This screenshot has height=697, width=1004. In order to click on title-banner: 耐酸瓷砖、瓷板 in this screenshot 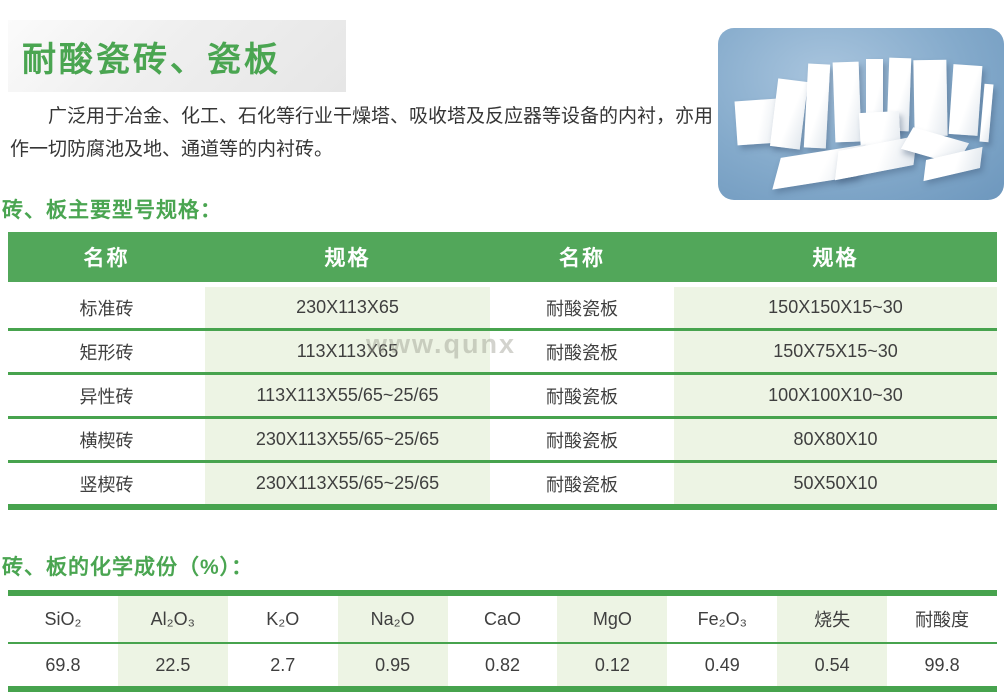, I will do `click(177, 56)`.